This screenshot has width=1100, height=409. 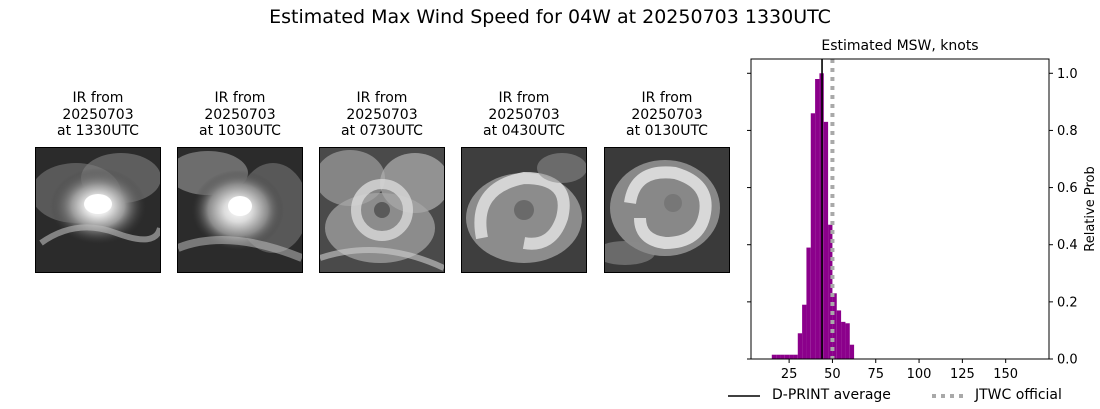 I want to click on ir-panel-2: IR from 20250703 at 1030UTC, so click(x=240, y=181).